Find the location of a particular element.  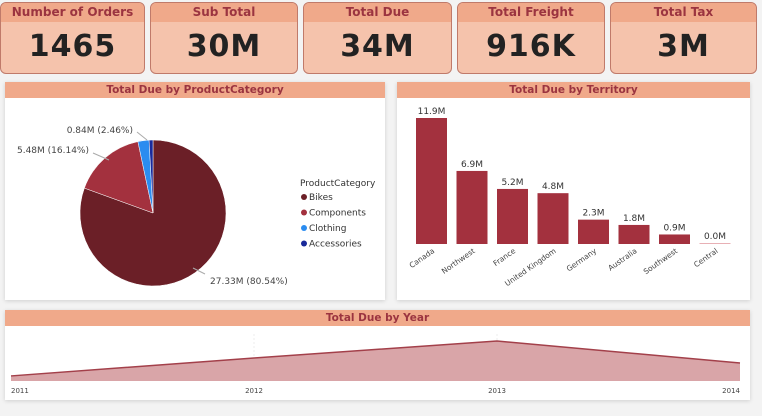

area-line is located at coordinates (375, 358).